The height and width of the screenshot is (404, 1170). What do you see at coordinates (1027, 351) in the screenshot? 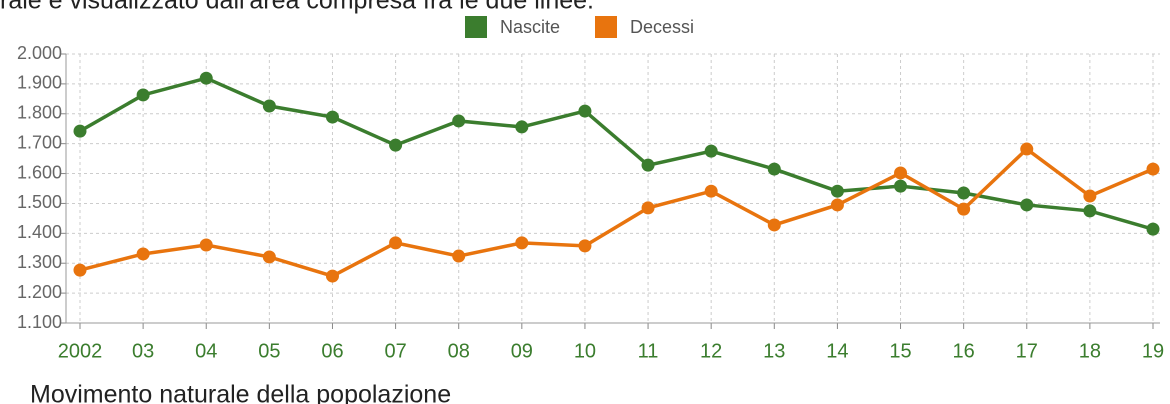
I see `x-tick-label: 17` at bounding box center [1027, 351].